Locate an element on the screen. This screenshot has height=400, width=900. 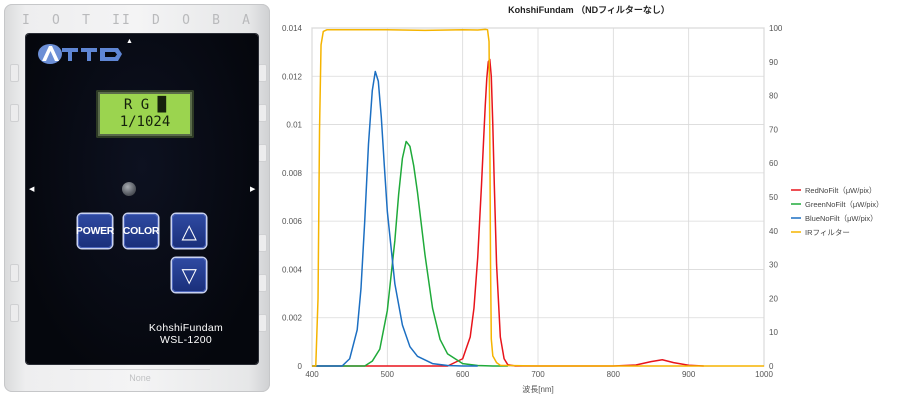
triangle-right-marker-icon: ▶ is located at coordinates (253, 189).